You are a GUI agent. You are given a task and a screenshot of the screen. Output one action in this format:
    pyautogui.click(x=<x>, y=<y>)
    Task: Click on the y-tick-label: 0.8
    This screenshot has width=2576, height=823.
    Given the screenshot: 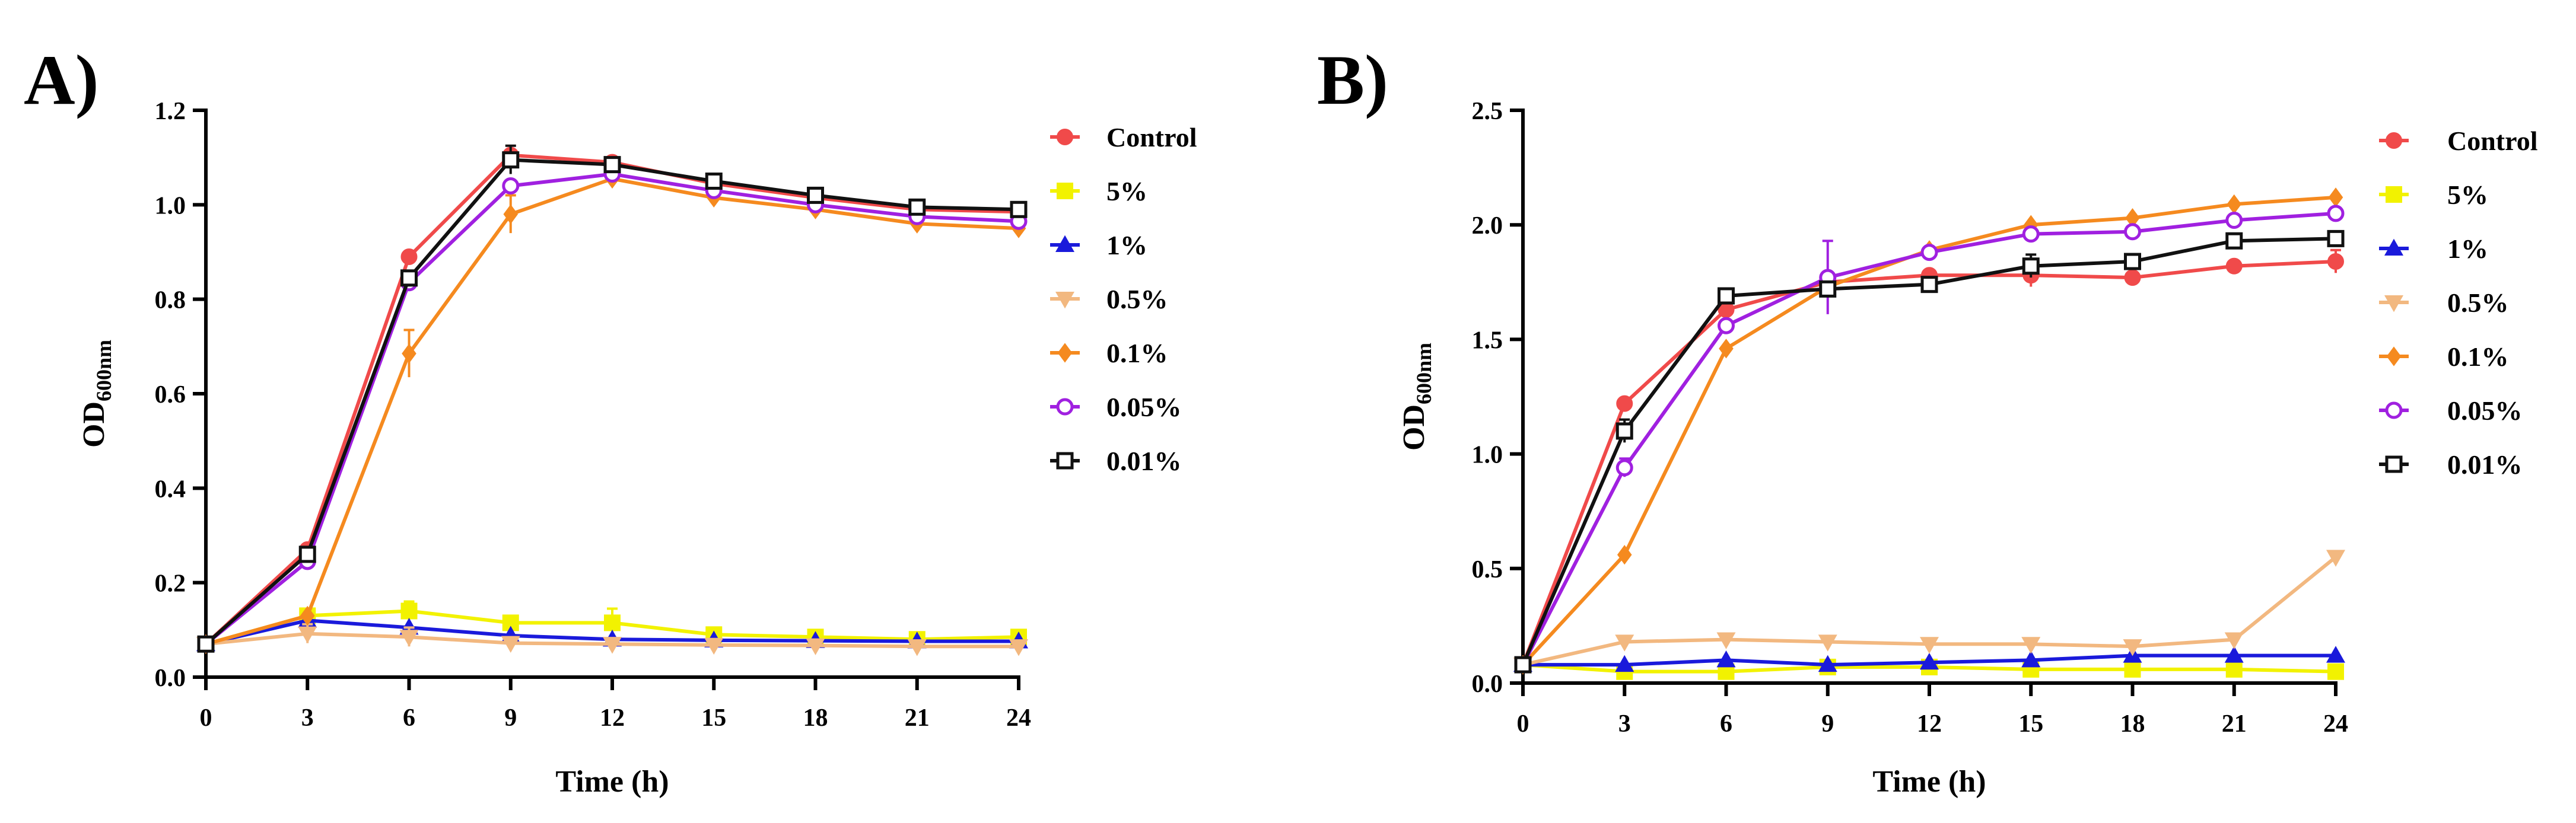 What is the action you would take?
    pyautogui.click(x=170, y=300)
    